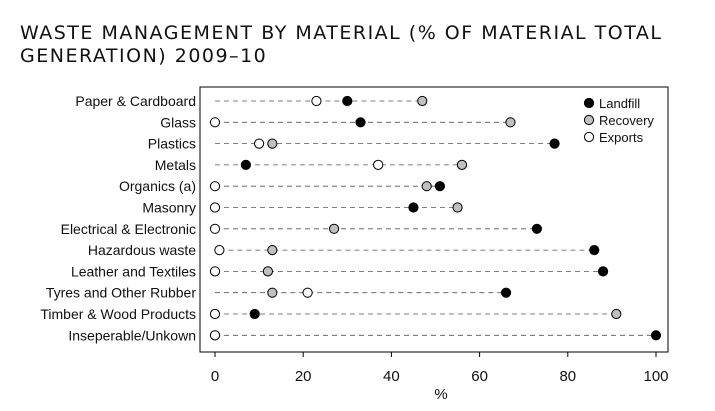  I want to click on landfill-point-hazardous-waste, so click(594, 250).